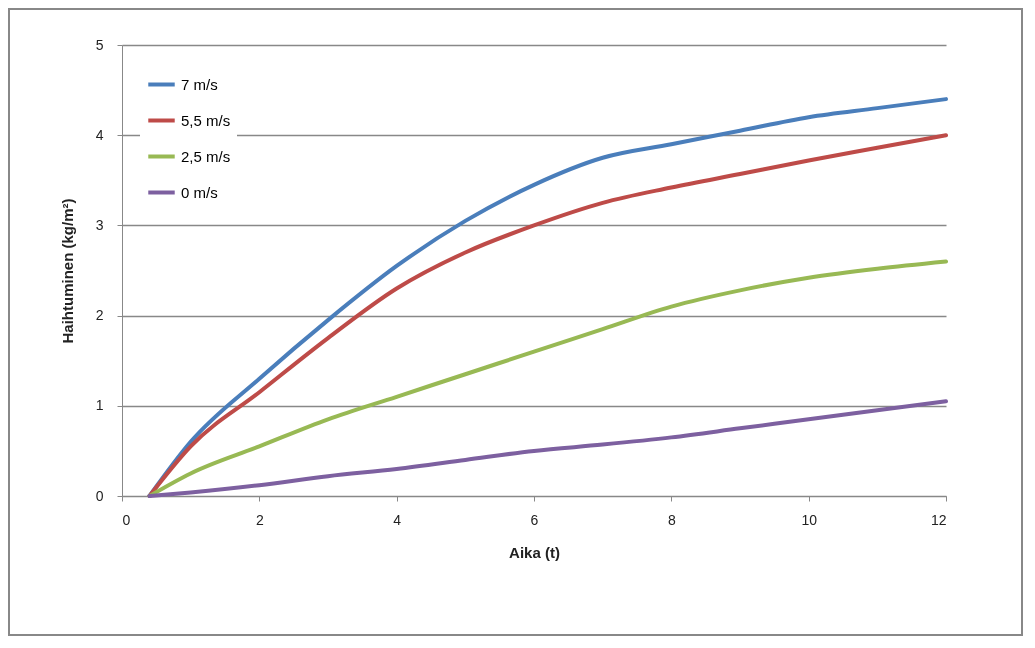  I want to click on line-series, so click(547, 448).